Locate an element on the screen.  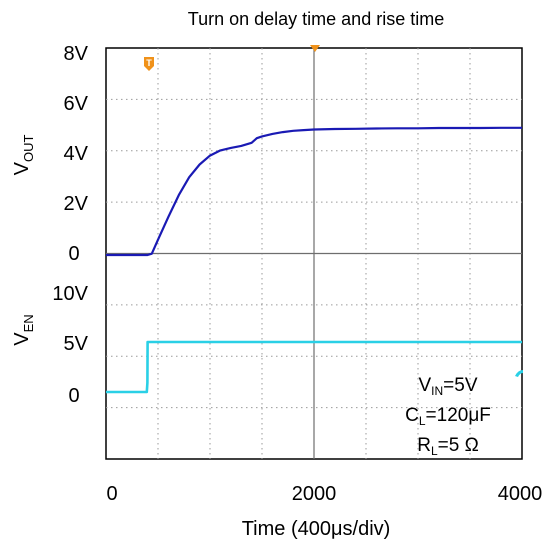
y-tick-label: 10V is located at coordinates (70, 294).